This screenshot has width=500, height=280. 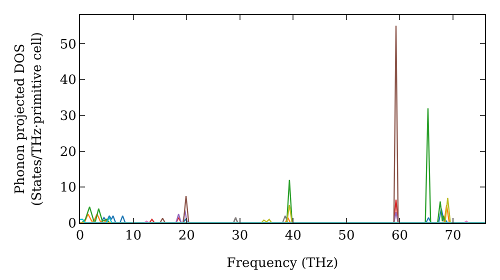 I want to click on x-tick-label: 70, so click(x=453, y=236).